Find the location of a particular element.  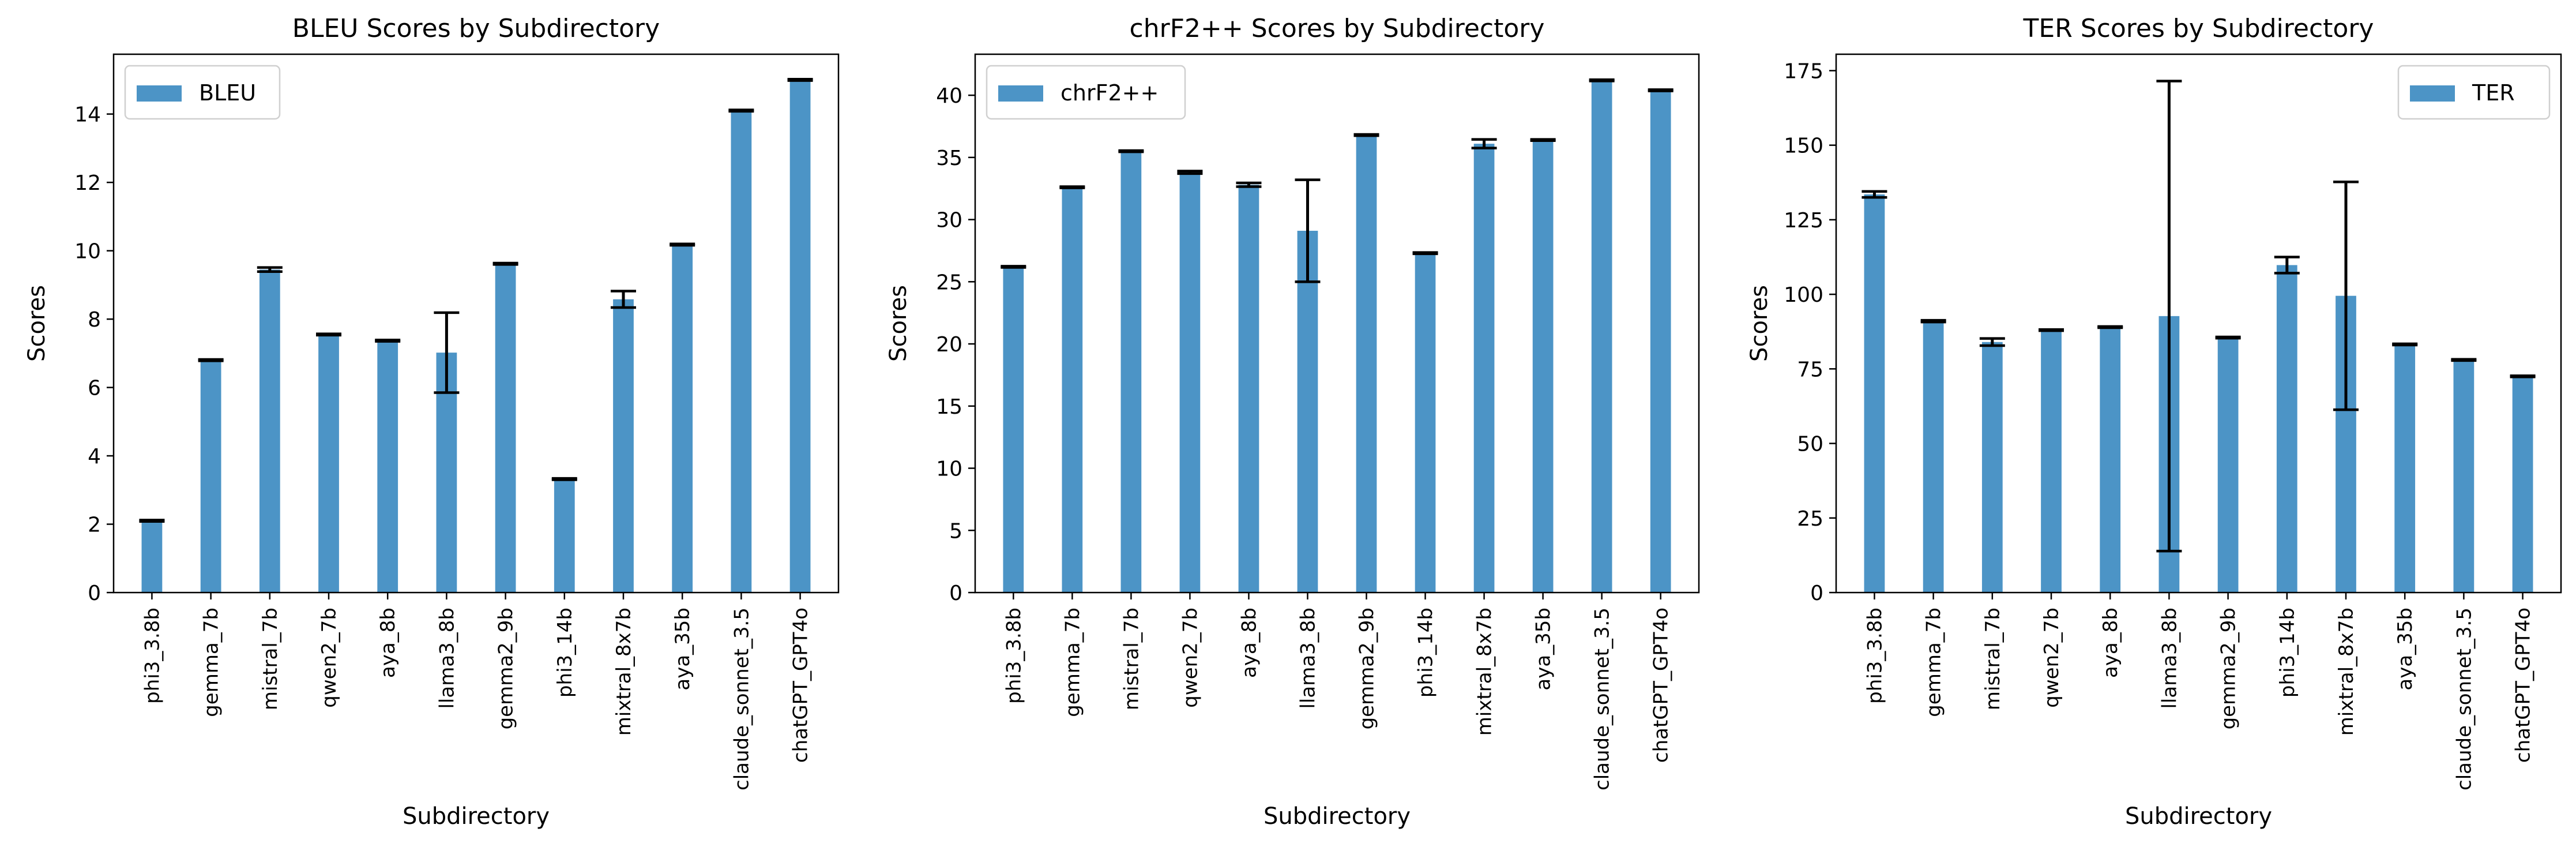

y-tick-label: 40 is located at coordinates (949, 96).